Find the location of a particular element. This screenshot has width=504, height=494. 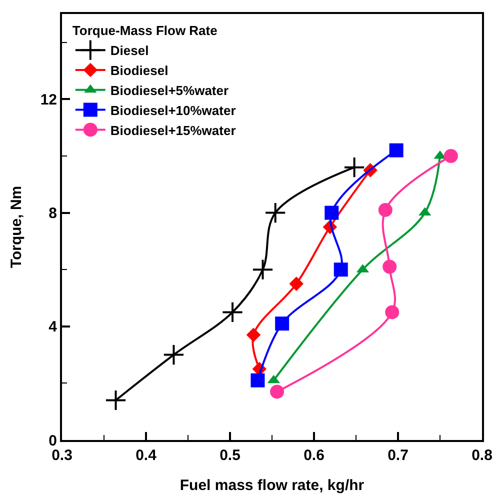

x-tick-label: 0.8 is located at coordinates (482, 455).